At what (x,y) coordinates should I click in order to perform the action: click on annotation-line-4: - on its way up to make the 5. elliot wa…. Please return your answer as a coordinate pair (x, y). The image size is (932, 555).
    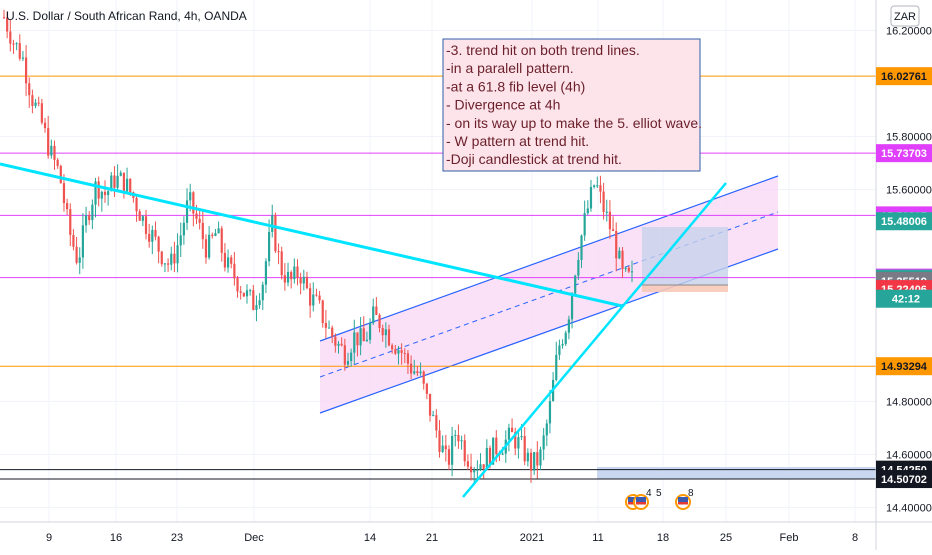
    Looking at the image, I should click on (574, 123).